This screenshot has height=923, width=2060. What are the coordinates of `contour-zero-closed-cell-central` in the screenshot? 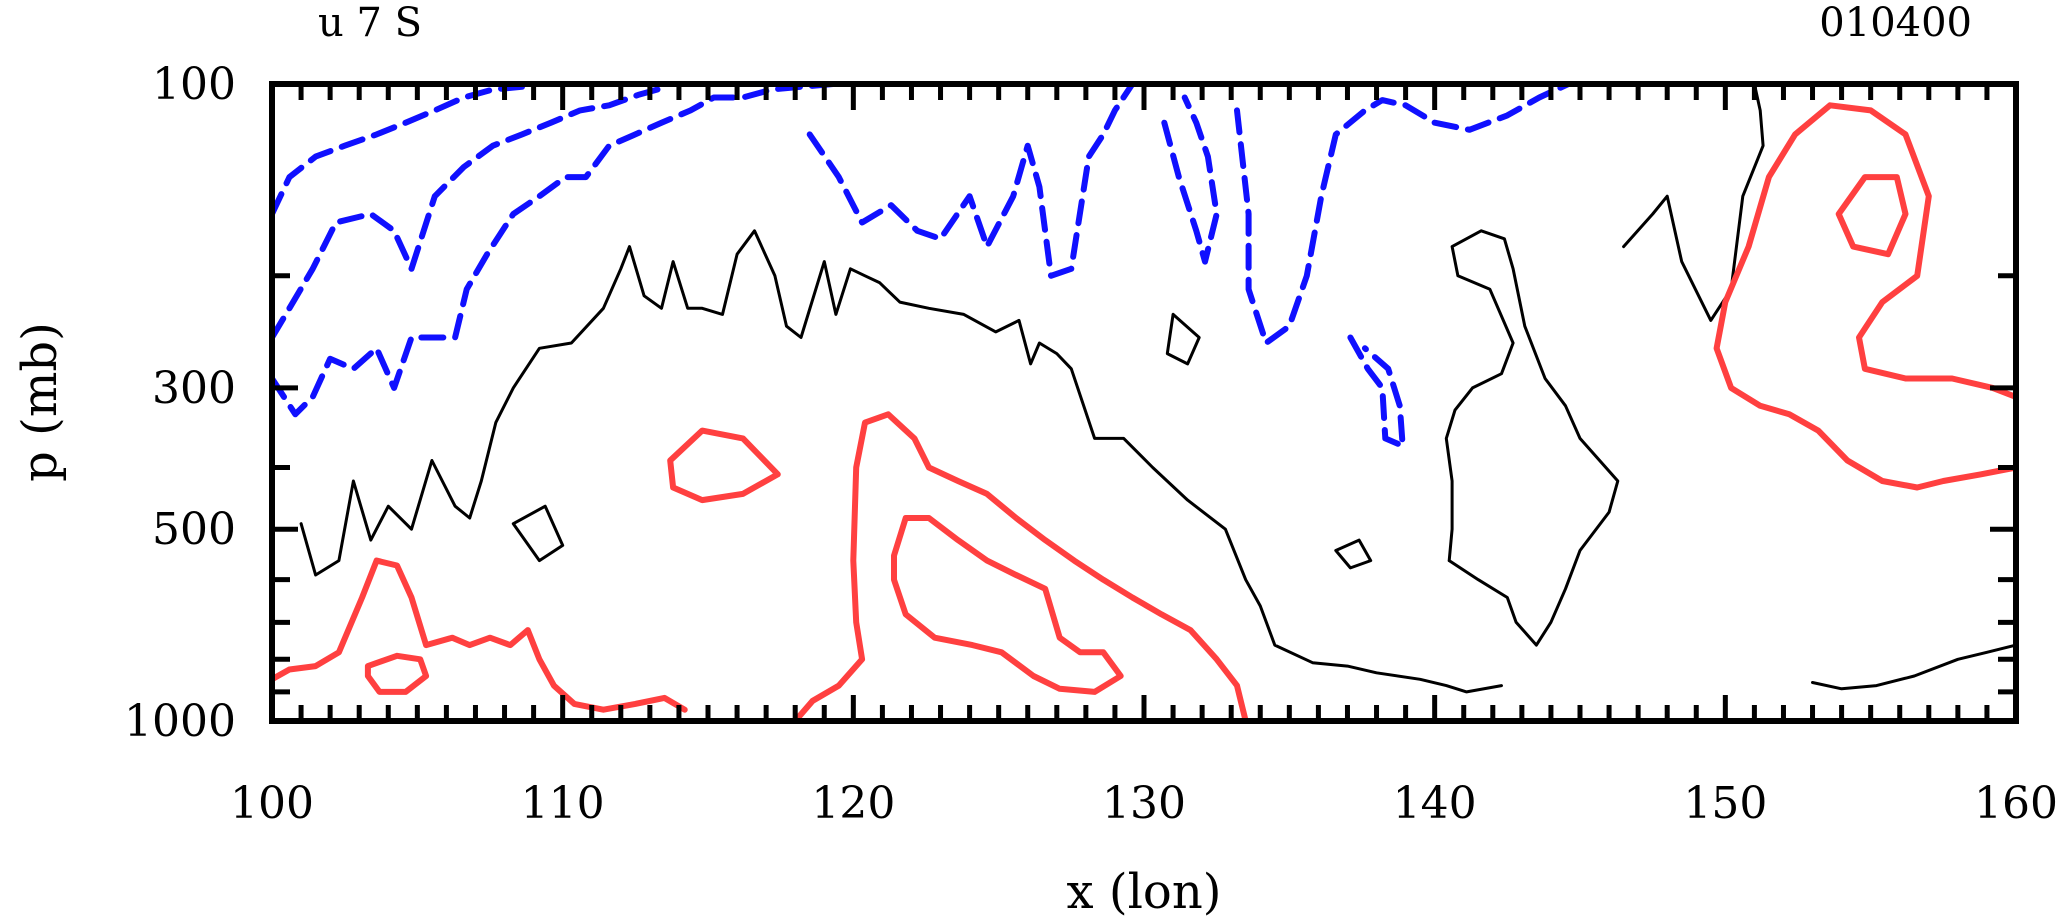 It's located at (1353, 554).